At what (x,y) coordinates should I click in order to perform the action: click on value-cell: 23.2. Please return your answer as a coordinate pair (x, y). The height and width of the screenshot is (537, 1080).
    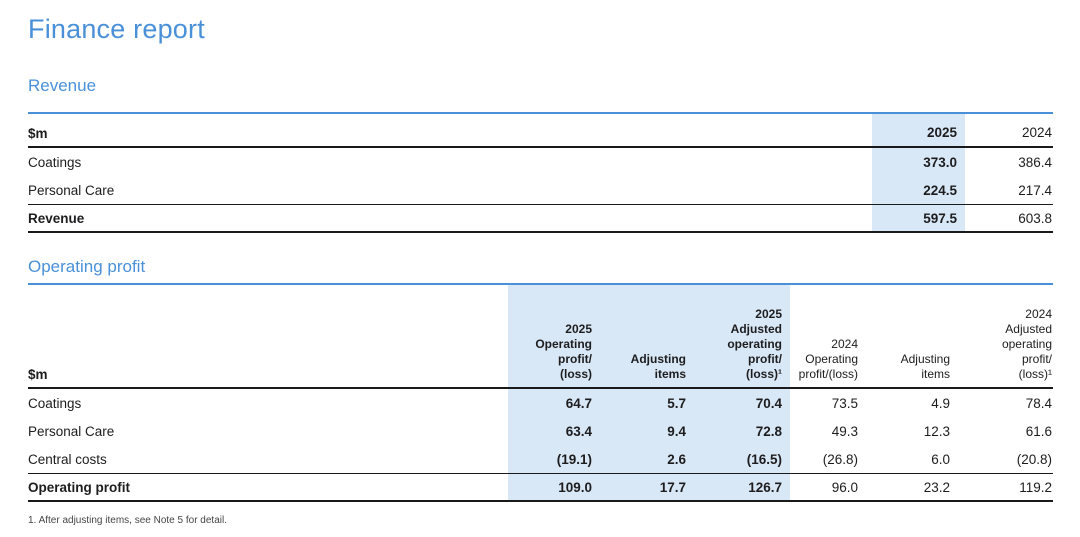
    Looking at the image, I should click on (936, 487).